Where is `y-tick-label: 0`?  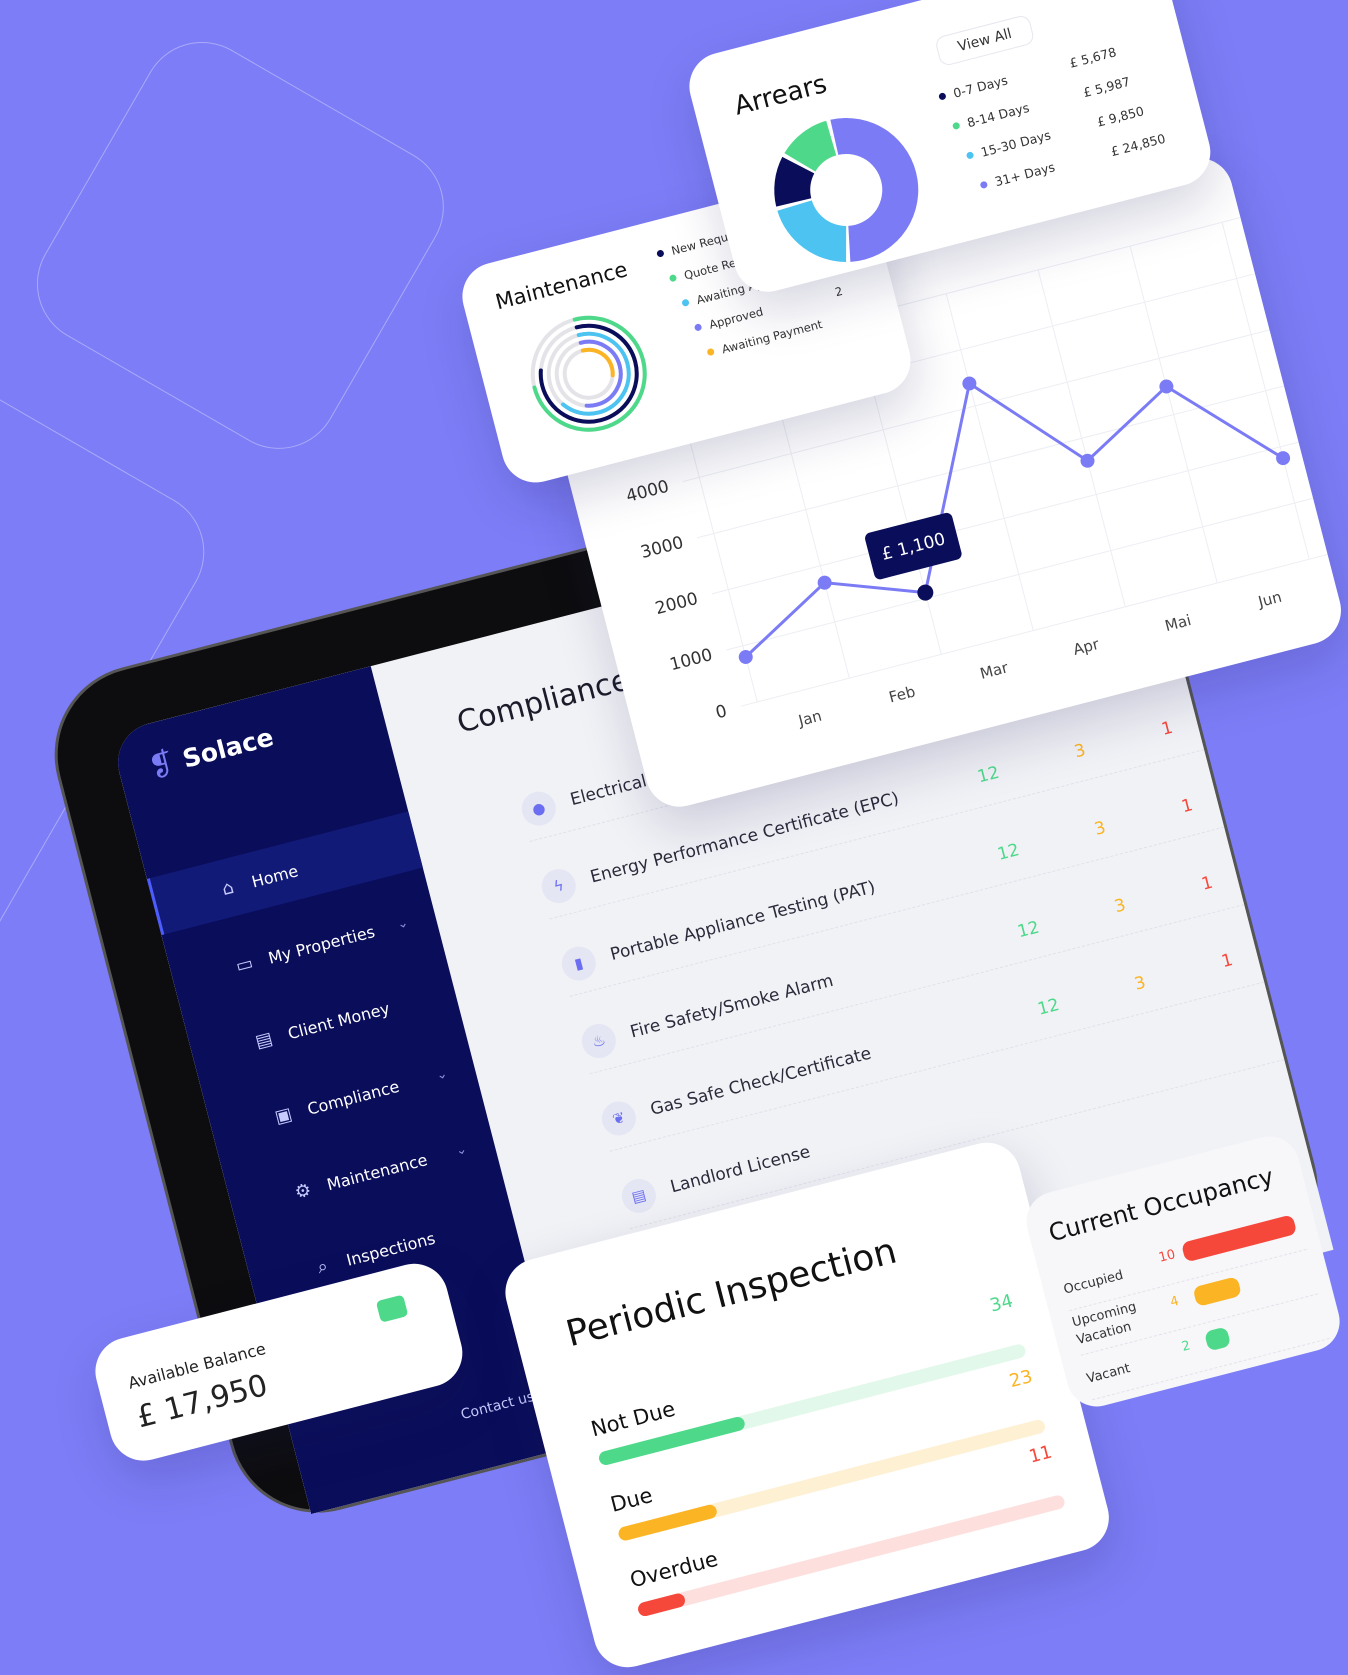
y-tick-label: 0 is located at coordinates (721, 712).